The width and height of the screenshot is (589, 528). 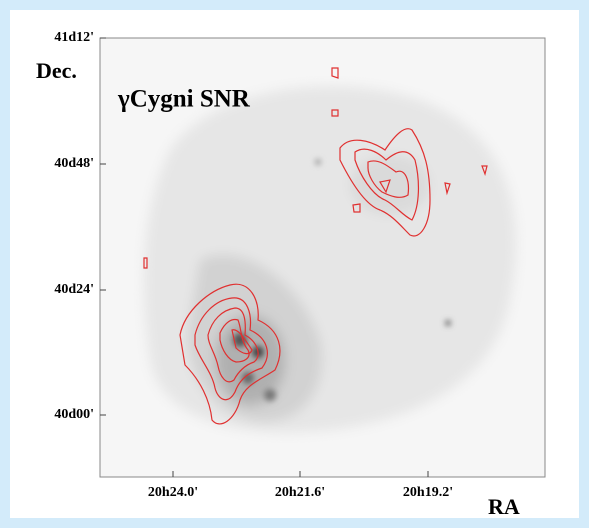 I want to click on x-tick-label: 20h24.0', so click(x=173, y=492).